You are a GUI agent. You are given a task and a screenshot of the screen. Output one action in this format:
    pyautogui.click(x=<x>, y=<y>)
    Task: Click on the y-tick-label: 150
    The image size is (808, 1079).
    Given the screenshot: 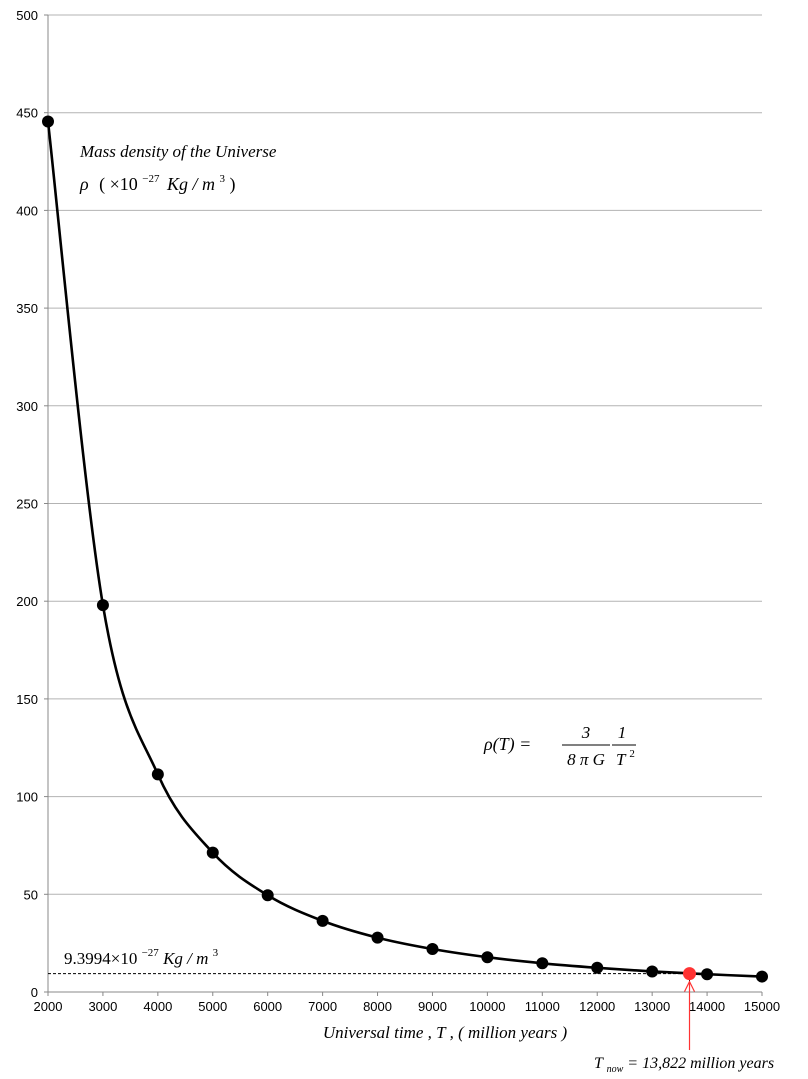 What is the action you would take?
    pyautogui.click(x=27, y=699)
    